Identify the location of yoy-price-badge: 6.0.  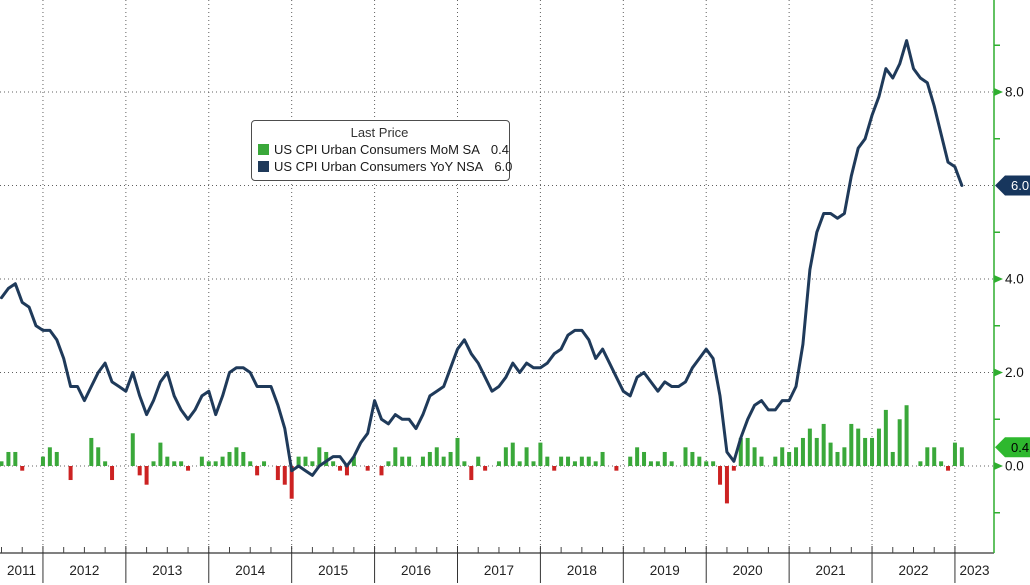
(1012, 185).